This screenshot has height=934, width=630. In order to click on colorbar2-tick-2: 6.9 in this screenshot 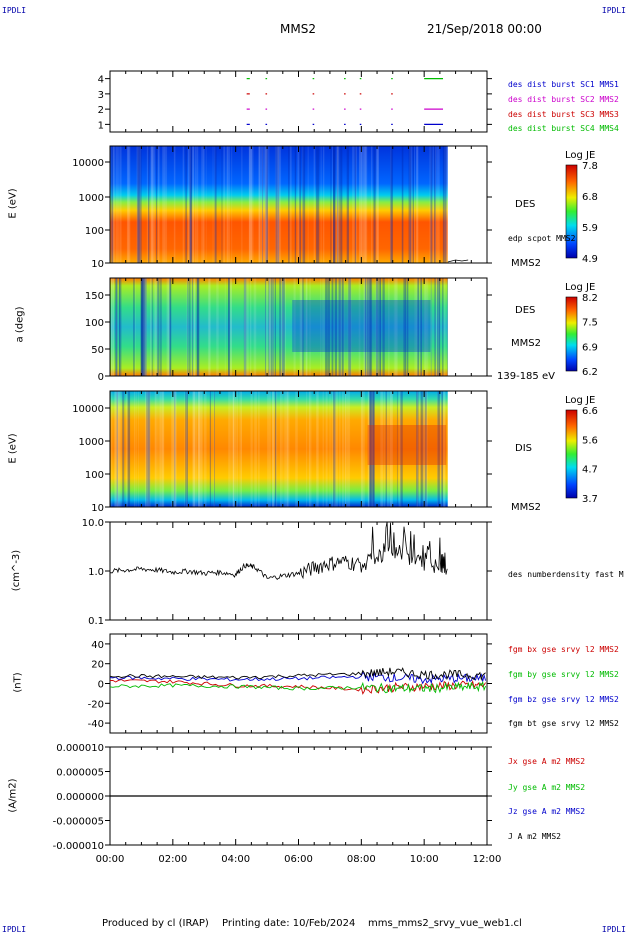, I will do `click(590, 347)`.